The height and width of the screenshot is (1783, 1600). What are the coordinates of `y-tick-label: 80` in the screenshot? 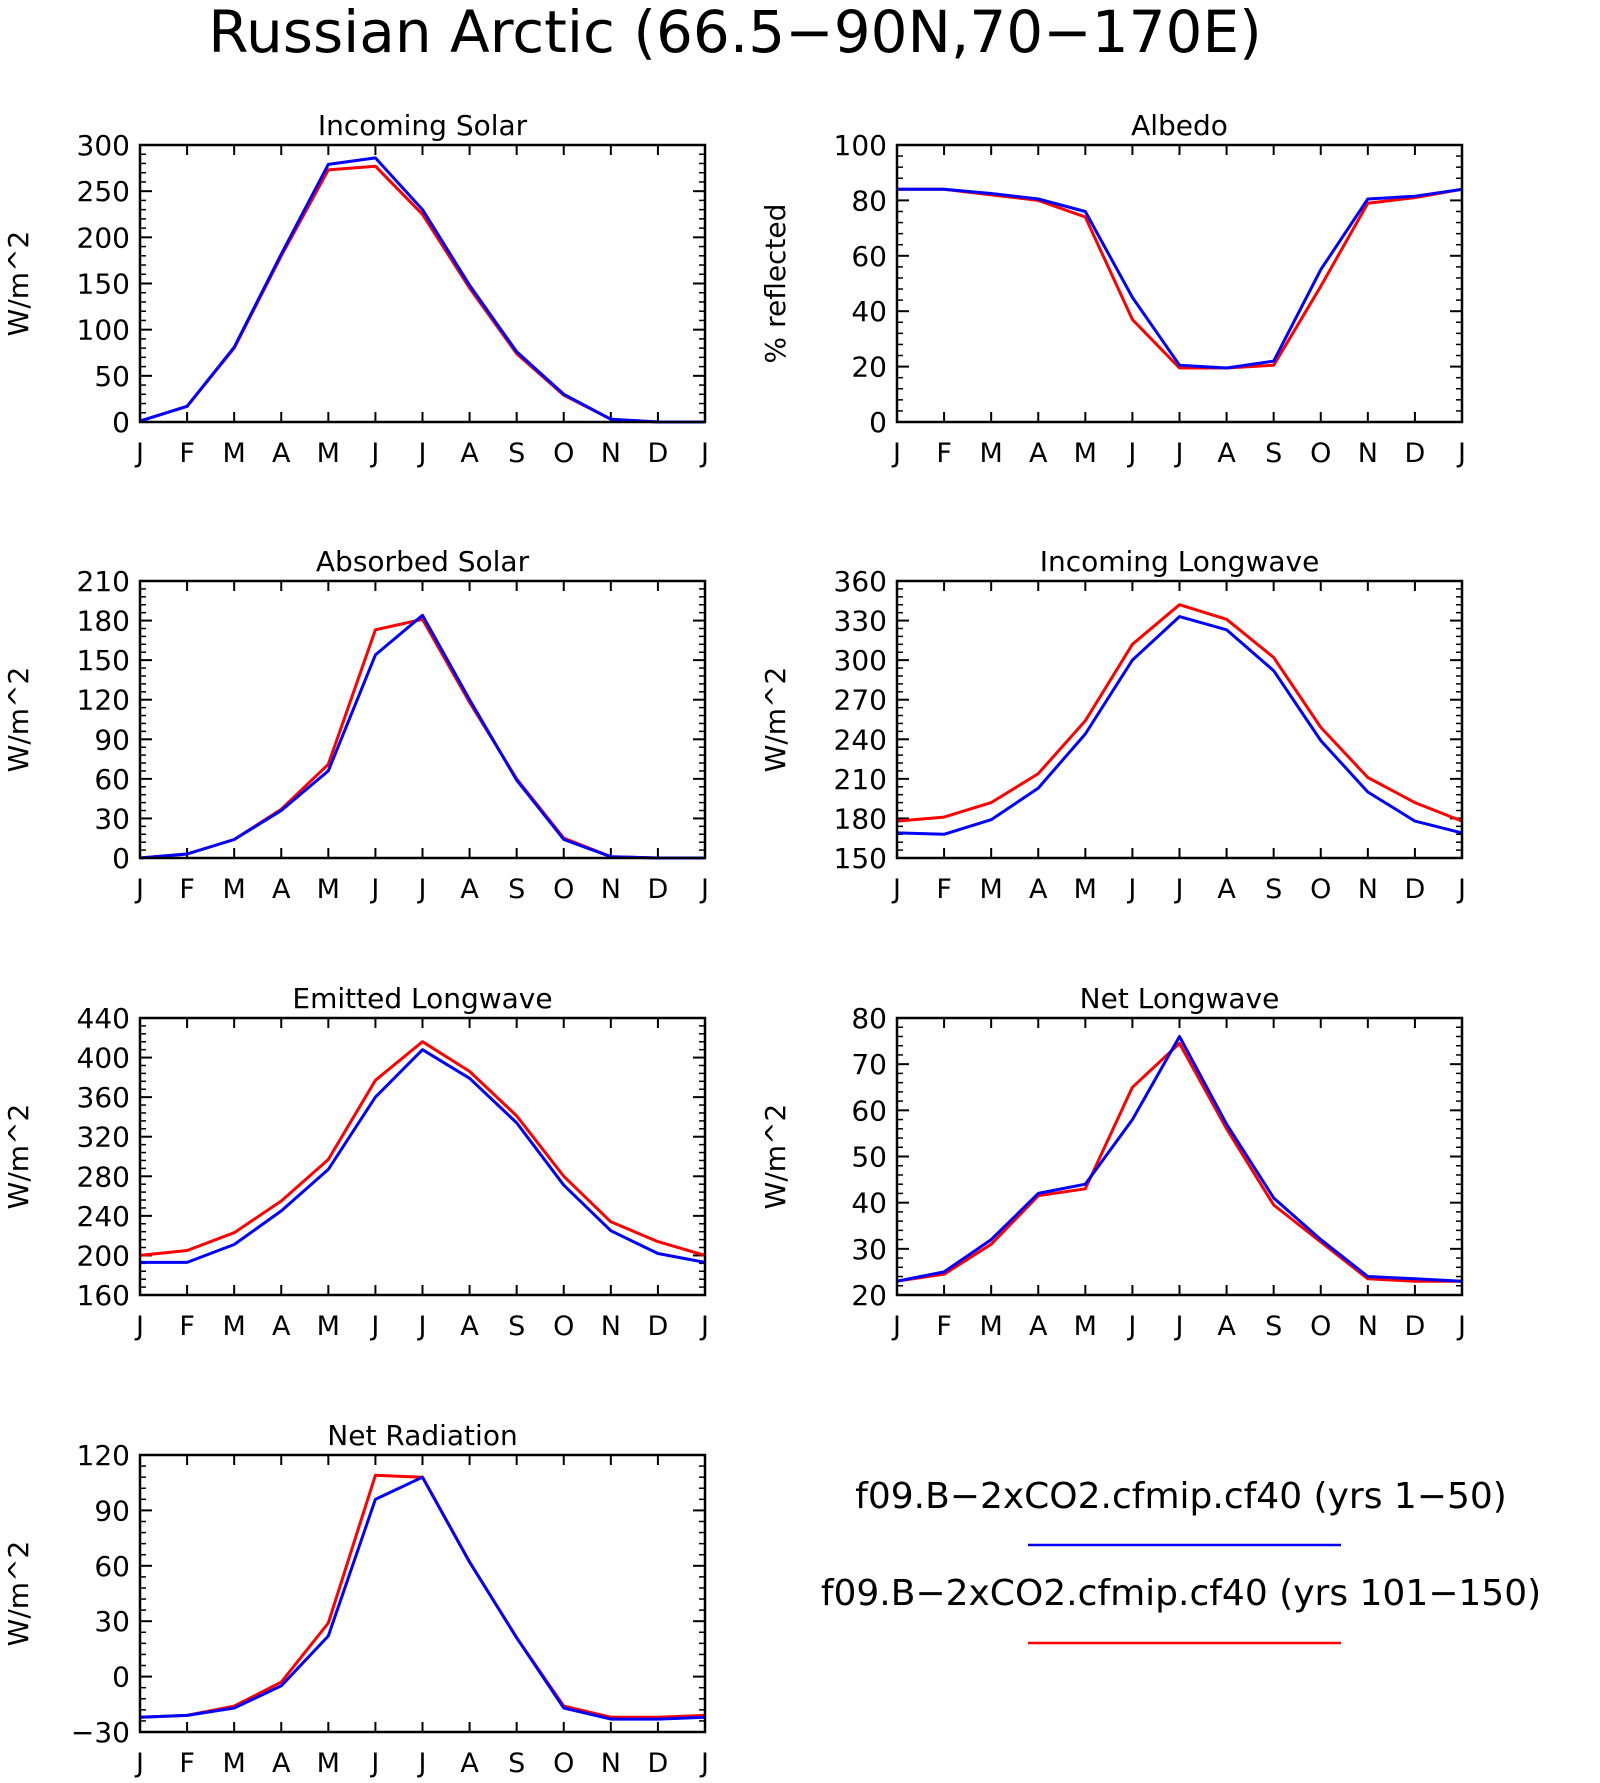 It's located at (869, 200).